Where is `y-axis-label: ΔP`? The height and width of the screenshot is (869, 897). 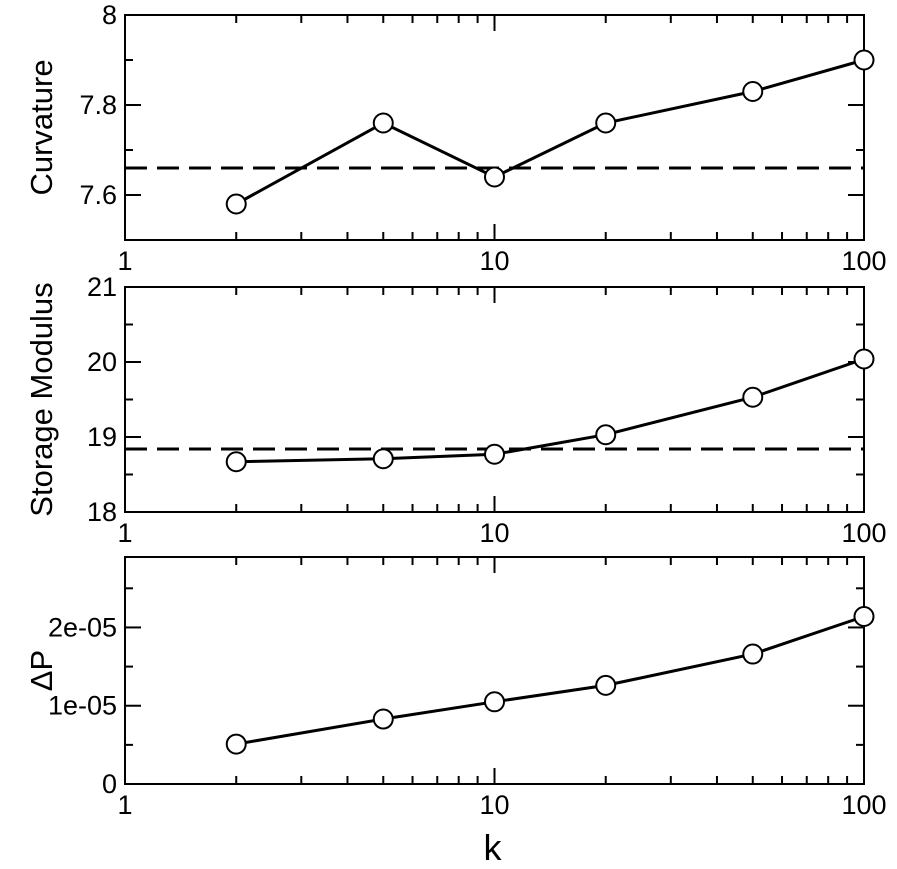 y-axis-label: ΔP is located at coordinates (41, 670).